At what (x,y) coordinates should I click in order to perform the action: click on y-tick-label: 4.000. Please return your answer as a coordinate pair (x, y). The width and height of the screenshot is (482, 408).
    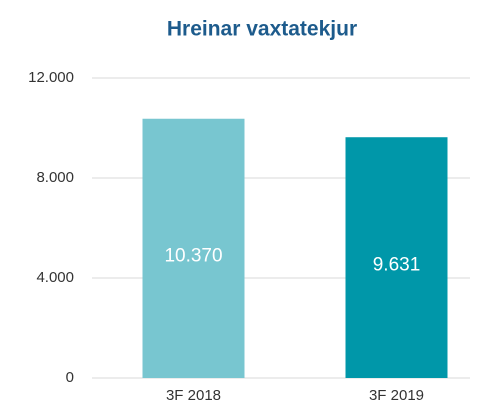
    Looking at the image, I should click on (55, 277).